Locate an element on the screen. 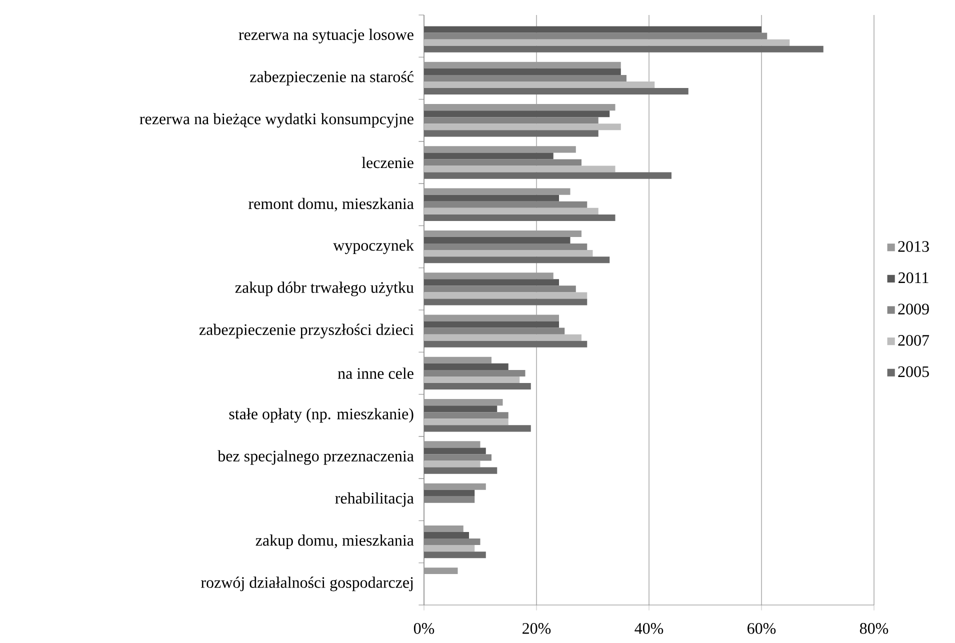  x-tick-label: 0% is located at coordinates (424, 628).